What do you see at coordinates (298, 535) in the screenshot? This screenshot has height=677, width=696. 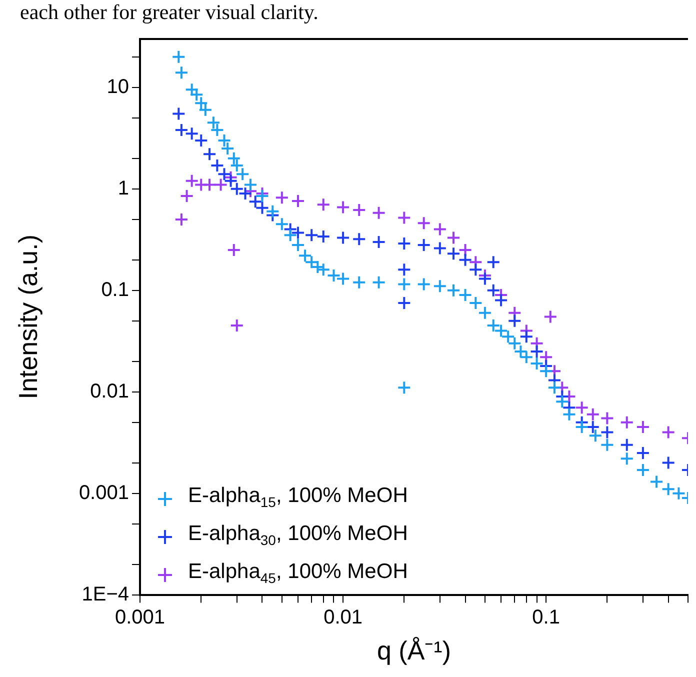 I see `legend-label: E-alpha$_{30}$, 100% MeOH` at bounding box center [298, 535].